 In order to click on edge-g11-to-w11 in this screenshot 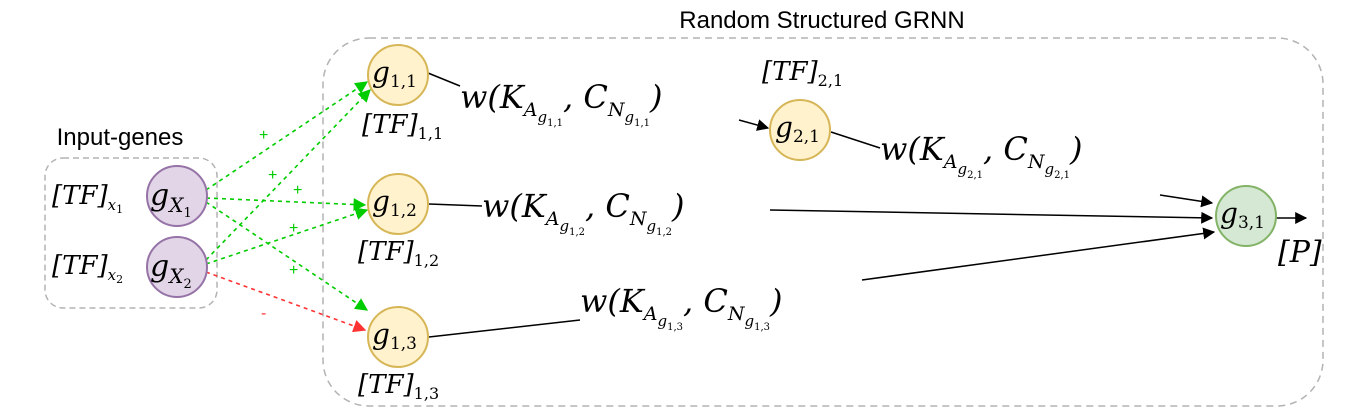, I will do `click(444, 79)`.